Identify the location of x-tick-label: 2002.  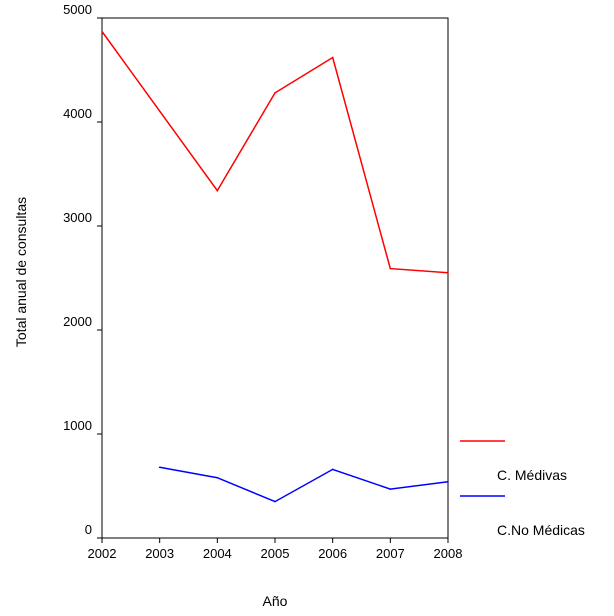
(102, 553).